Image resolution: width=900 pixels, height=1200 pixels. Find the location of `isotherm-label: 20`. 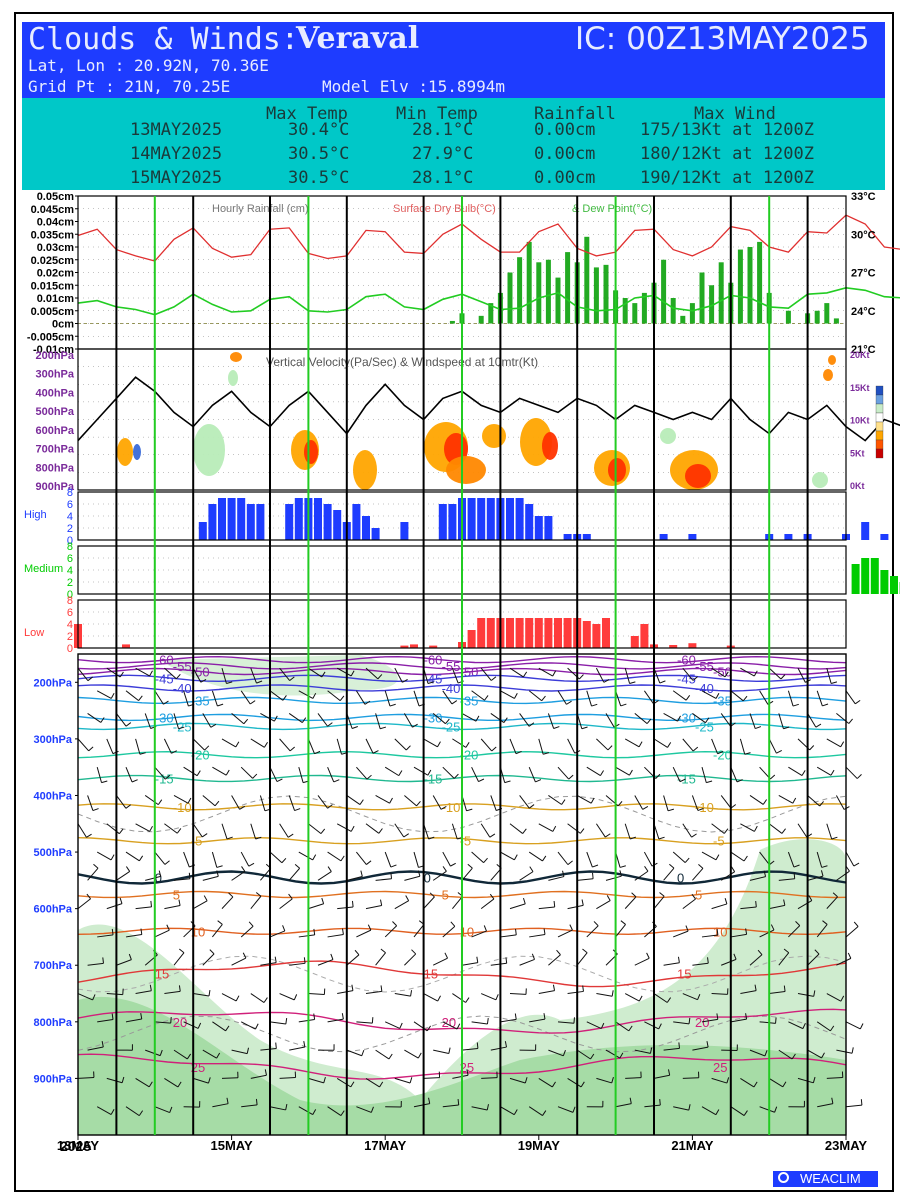

isotherm-label: 20 is located at coordinates (449, 1022).